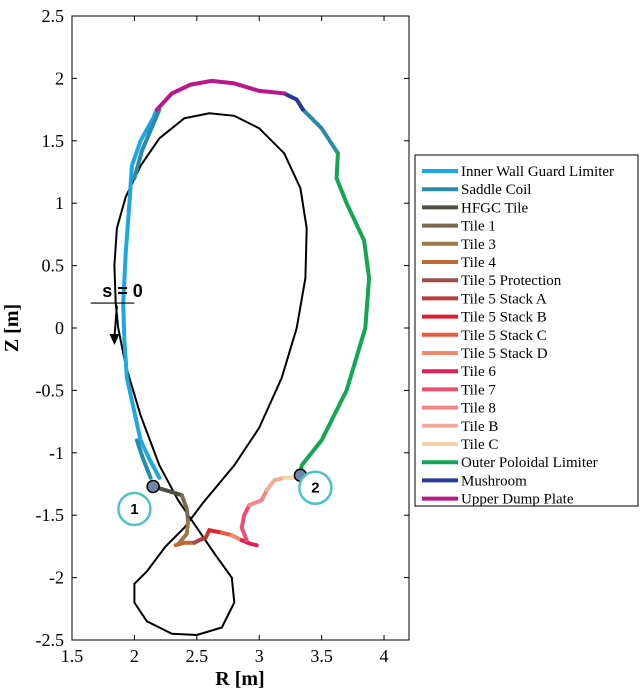  Describe the element at coordinates (59, 328) in the screenshot. I see `y-tick-label: 0` at that location.